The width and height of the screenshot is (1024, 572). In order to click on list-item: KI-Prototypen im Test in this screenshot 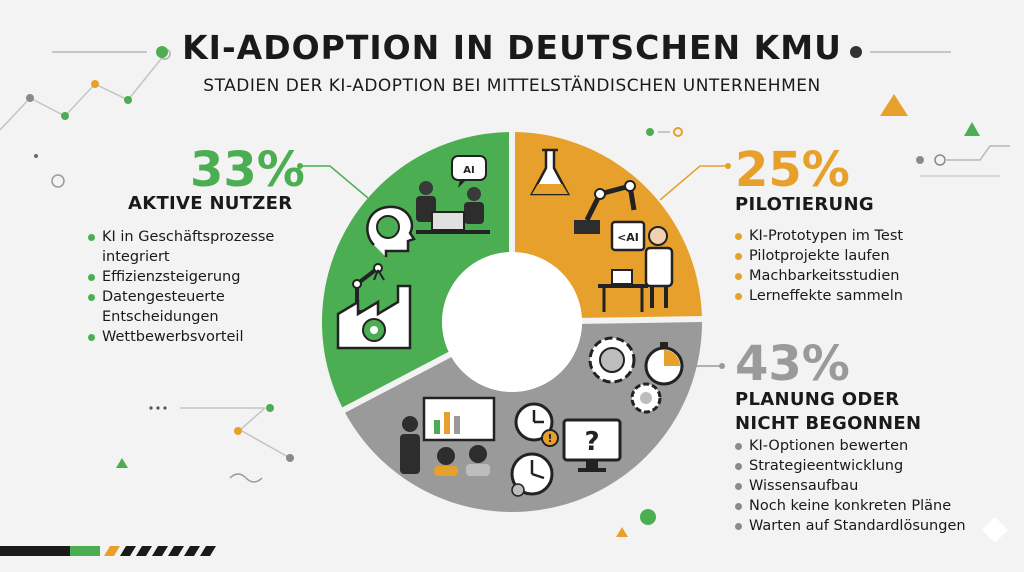, I will do `click(848, 236)`.